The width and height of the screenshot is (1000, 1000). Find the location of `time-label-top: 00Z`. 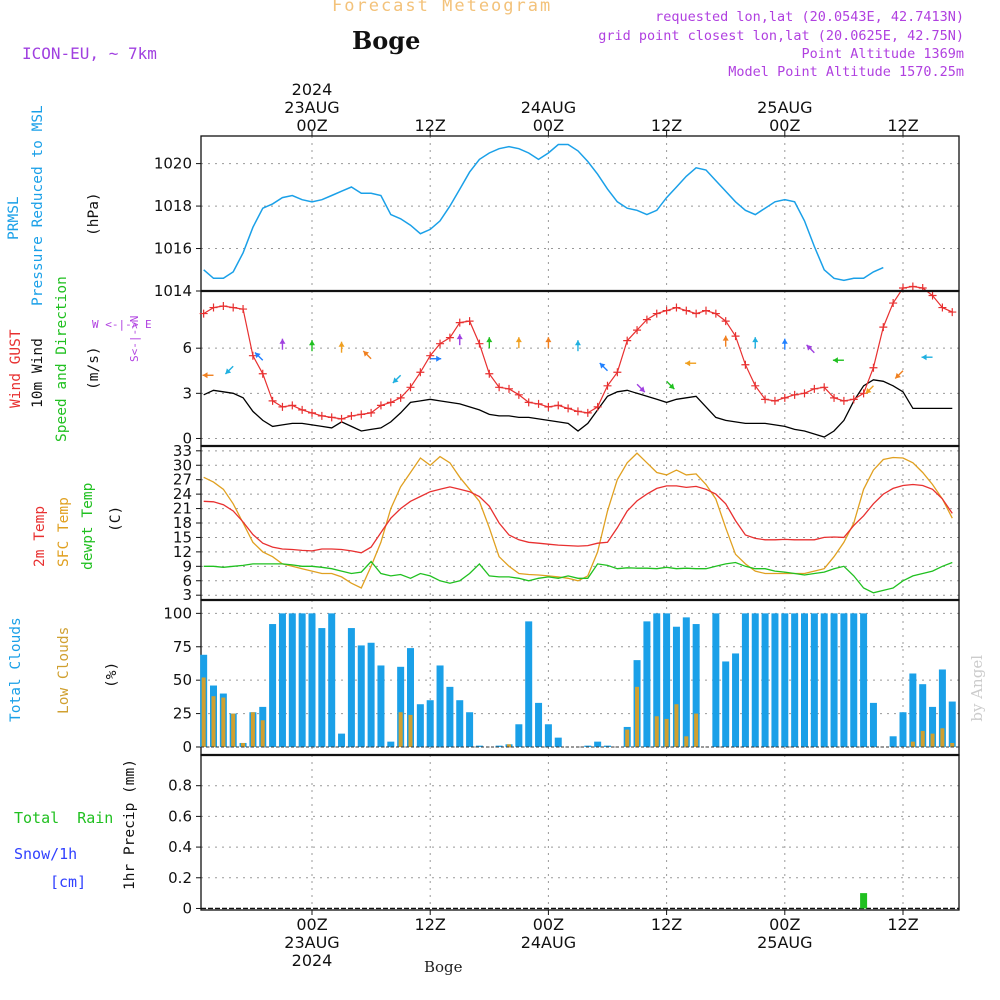

time-label-top: 00Z is located at coordinates (784, 125).